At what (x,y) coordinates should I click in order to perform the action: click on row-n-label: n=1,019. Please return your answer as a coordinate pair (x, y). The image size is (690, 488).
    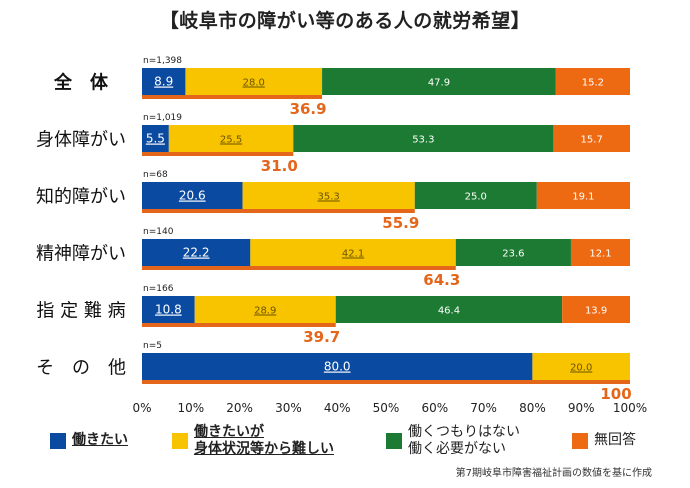
    Looking at the image, I should click on (162, 118).